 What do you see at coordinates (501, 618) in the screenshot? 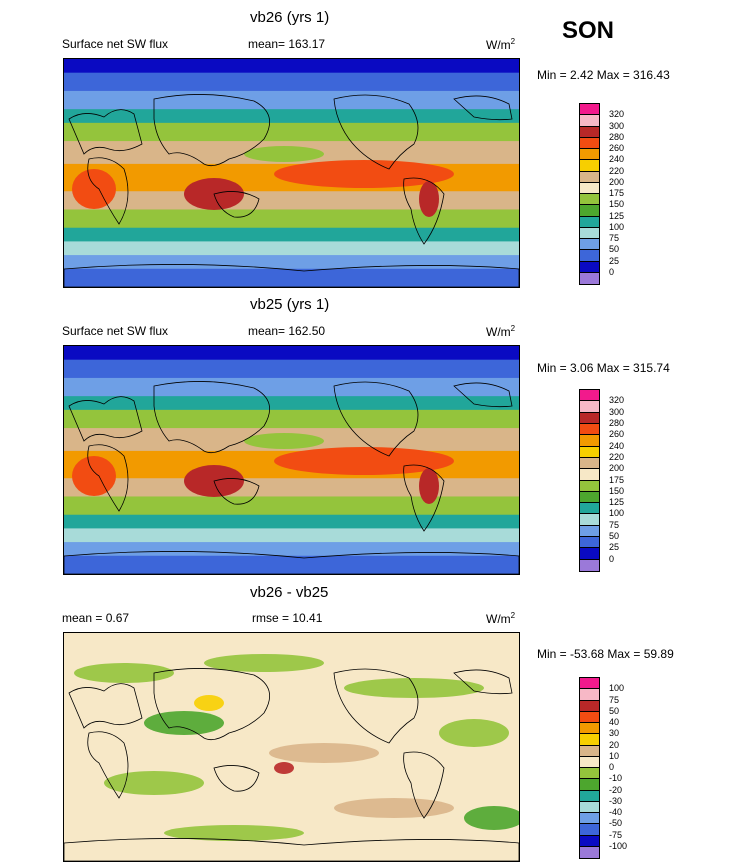
I see `panel-3-units: W/m2` at bounding box center [501, 618].